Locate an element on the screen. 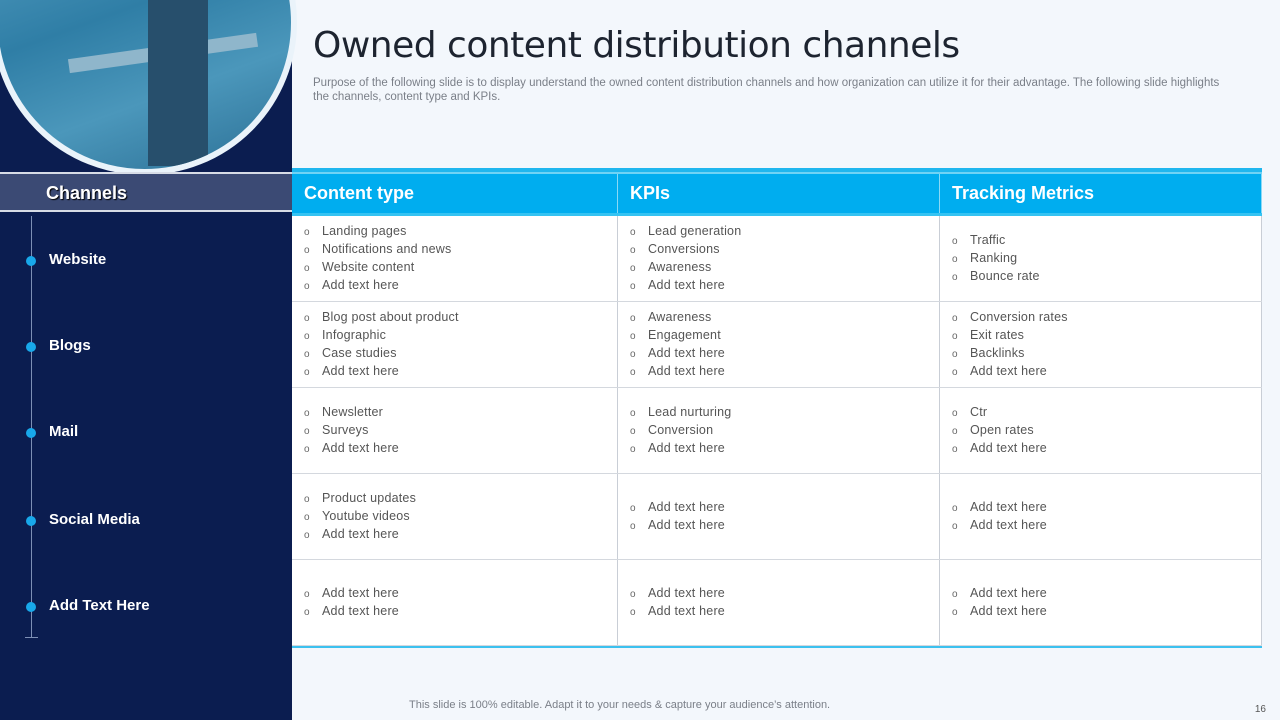  list-item: o Product updates is located at coordinates (460, 499).